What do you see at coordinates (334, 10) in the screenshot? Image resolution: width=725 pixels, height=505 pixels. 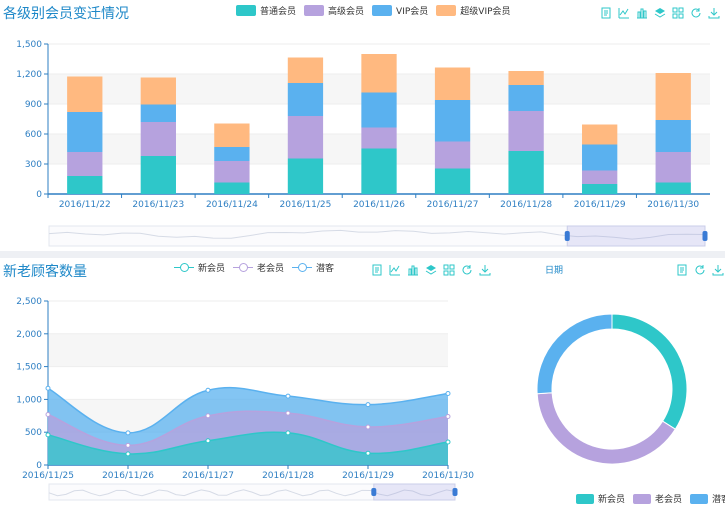 I see `legend-item-senior: 高级会员` at bounding box center [334, 10].